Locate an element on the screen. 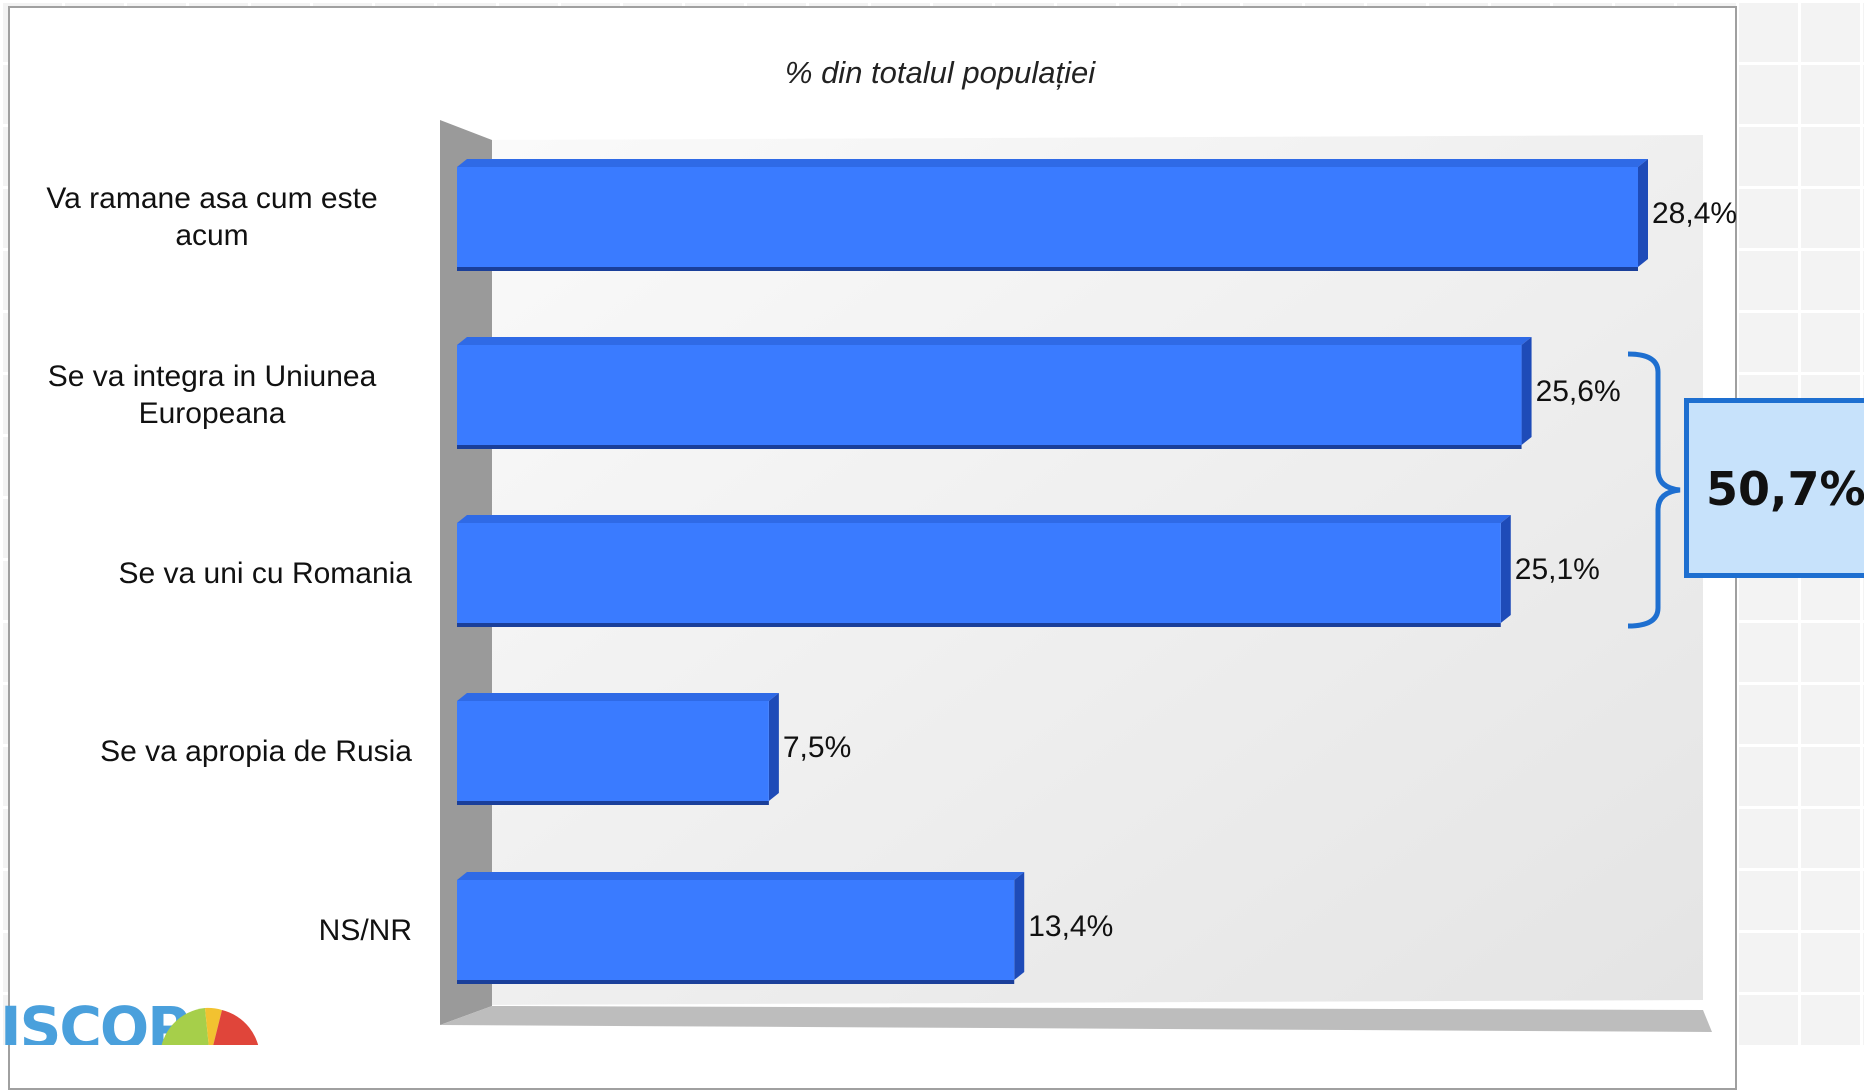 The image size is (1864, 1090). iscop-logo: ISCOP is located at coordinates (130, 1021).